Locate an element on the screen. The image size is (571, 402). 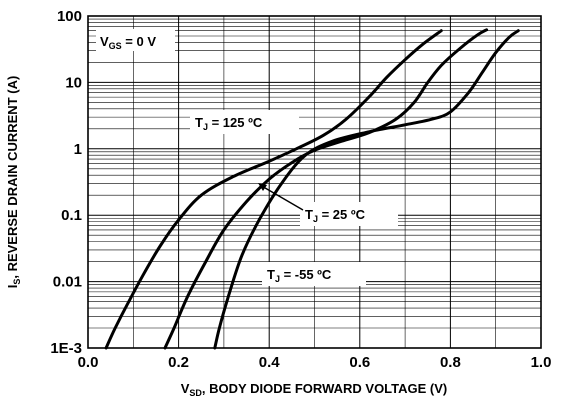
x-tick-label: 0.4 is located at coordinates (270, 362).